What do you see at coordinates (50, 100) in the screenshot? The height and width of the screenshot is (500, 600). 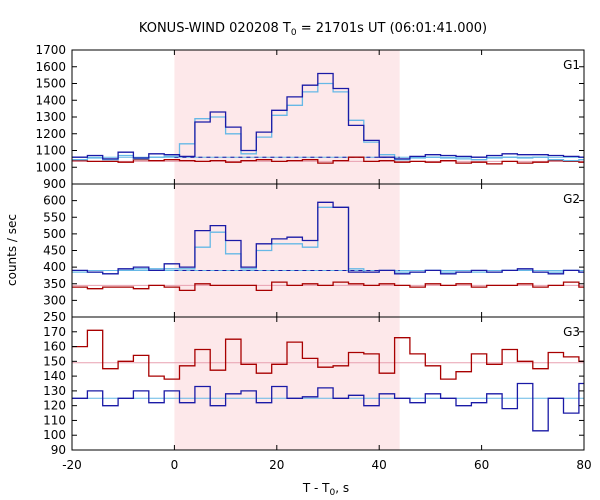 I see `y-tick-label: 1400` at bounding box center [50, 100].